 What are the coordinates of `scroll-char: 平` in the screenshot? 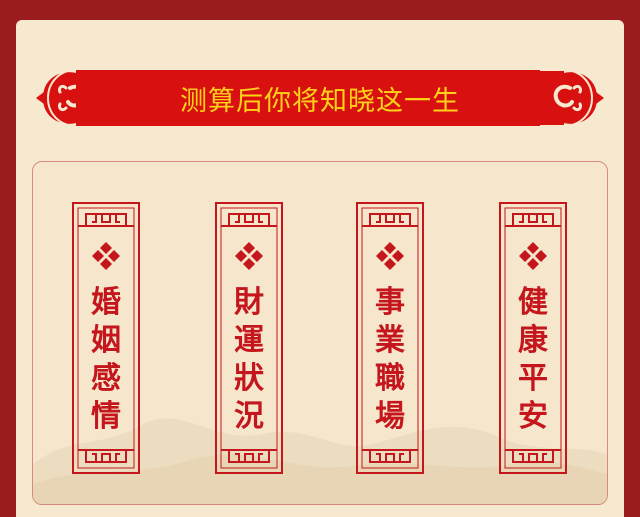 It's located at (533, 378).